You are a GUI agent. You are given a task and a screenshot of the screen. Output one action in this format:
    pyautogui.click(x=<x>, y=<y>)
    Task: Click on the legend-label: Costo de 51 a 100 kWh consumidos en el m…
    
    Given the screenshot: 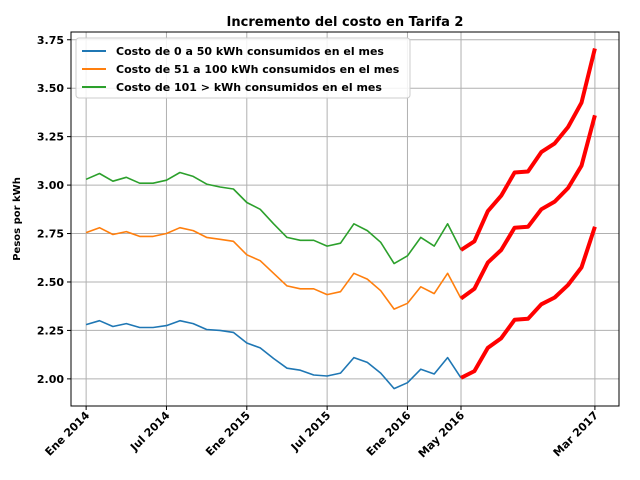 What is the action you would take?
    pyautogui.click(x=258, y=69)
    